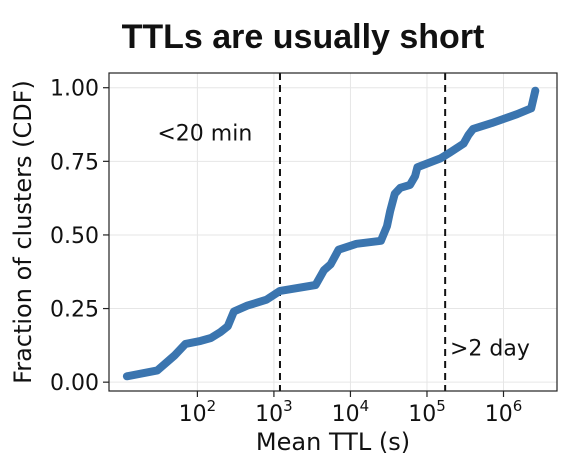  I want to click on x-tick-label: 10², so click(198, 412).